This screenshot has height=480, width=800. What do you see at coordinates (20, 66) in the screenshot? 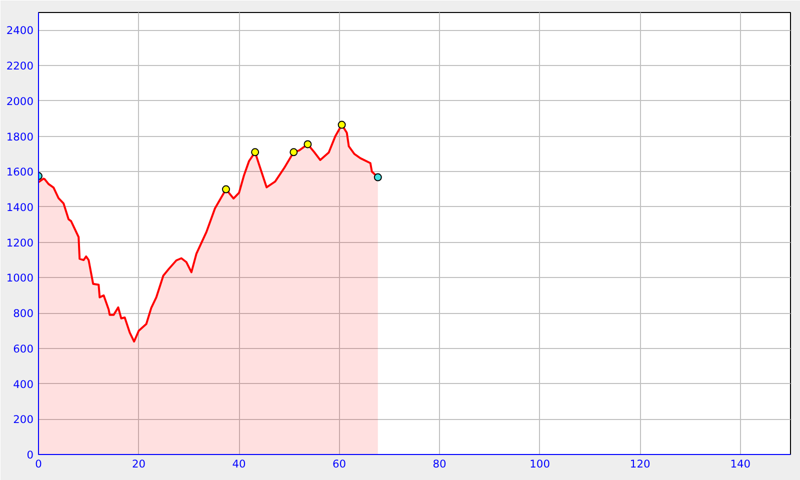
I see `y-tick-label: 2200` at bounding box center [20, 66].